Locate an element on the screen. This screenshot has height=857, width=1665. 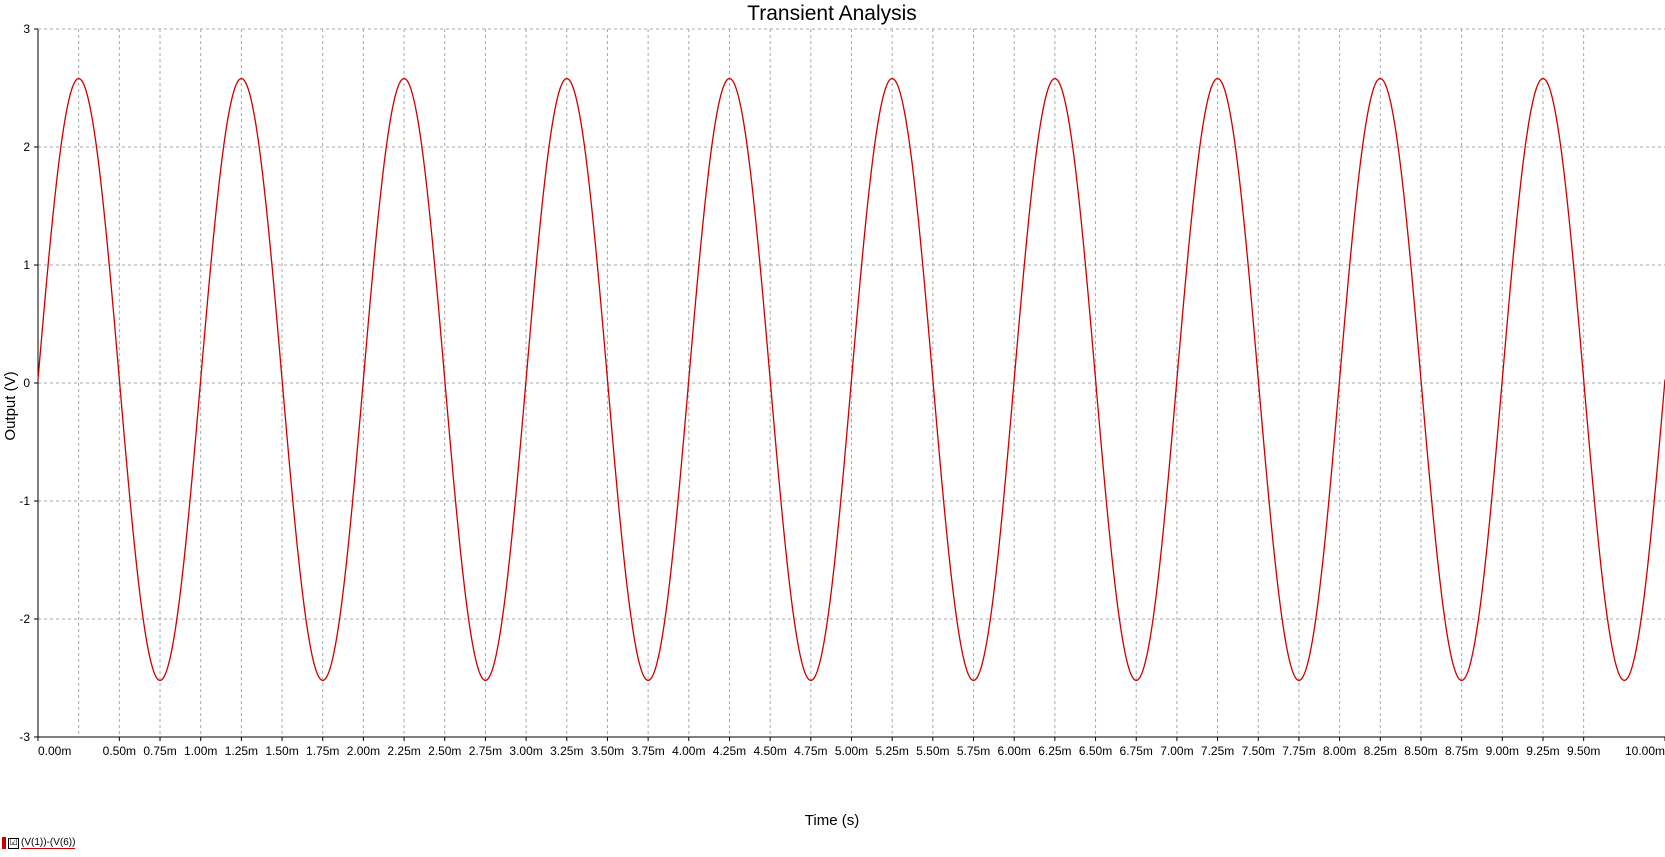
x-tick-label: 6.50m is located at coordinates (1095, 751).